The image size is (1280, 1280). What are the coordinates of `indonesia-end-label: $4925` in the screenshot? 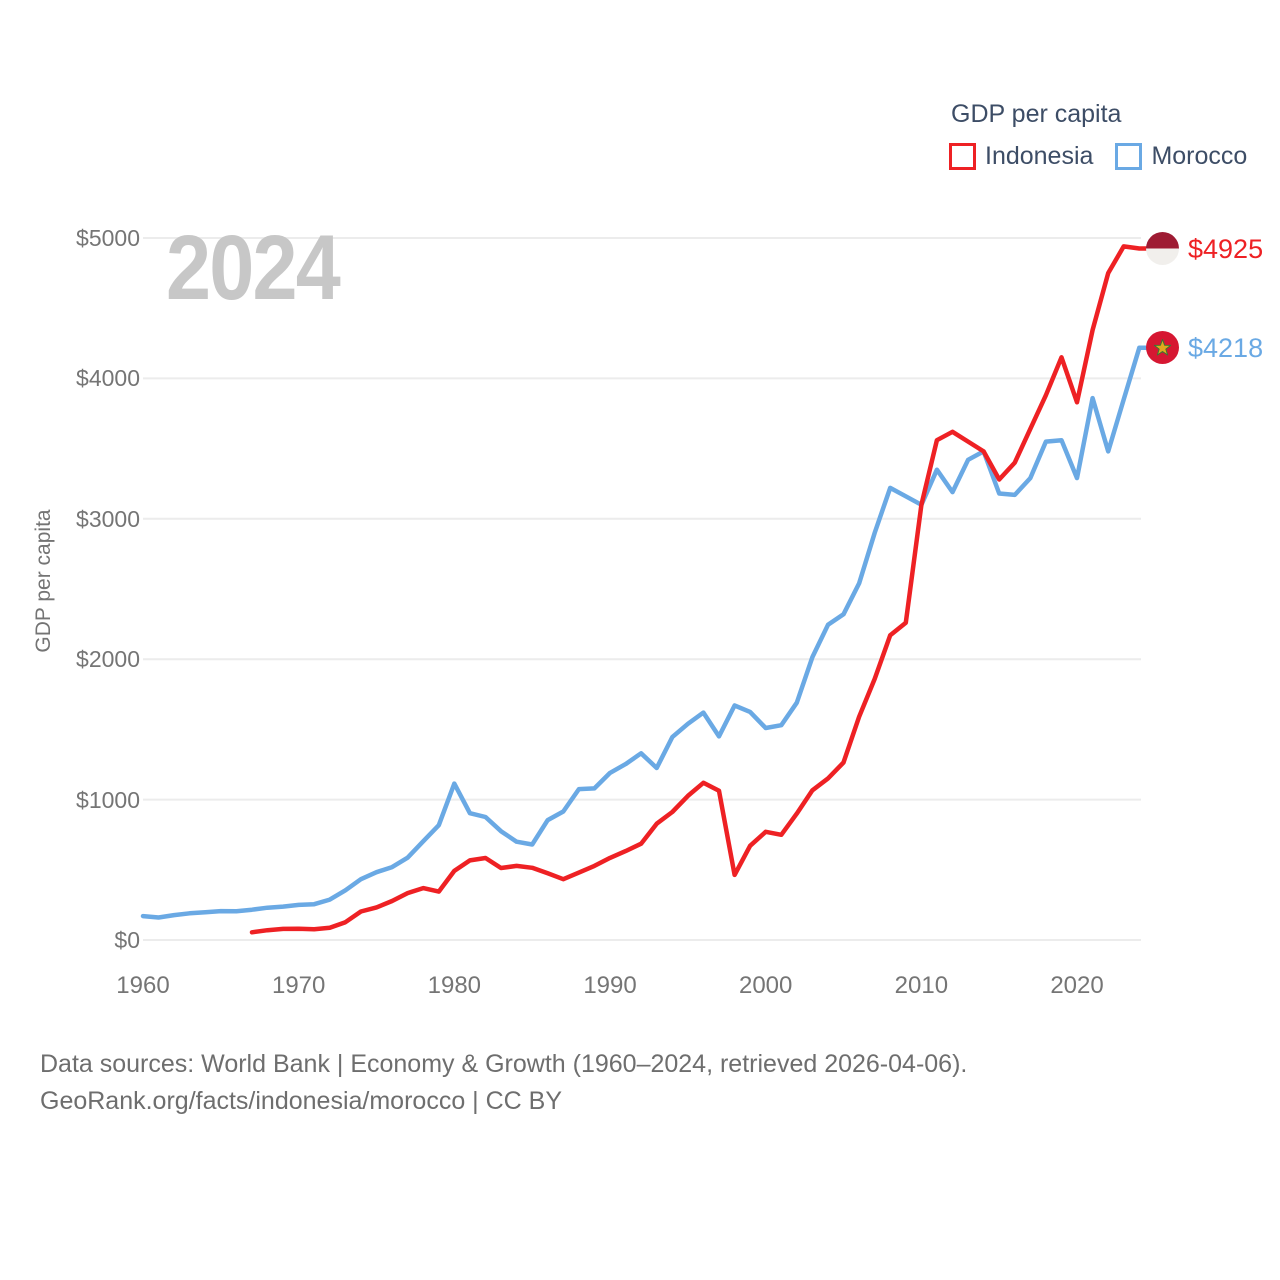 It's located at (1204, 249).